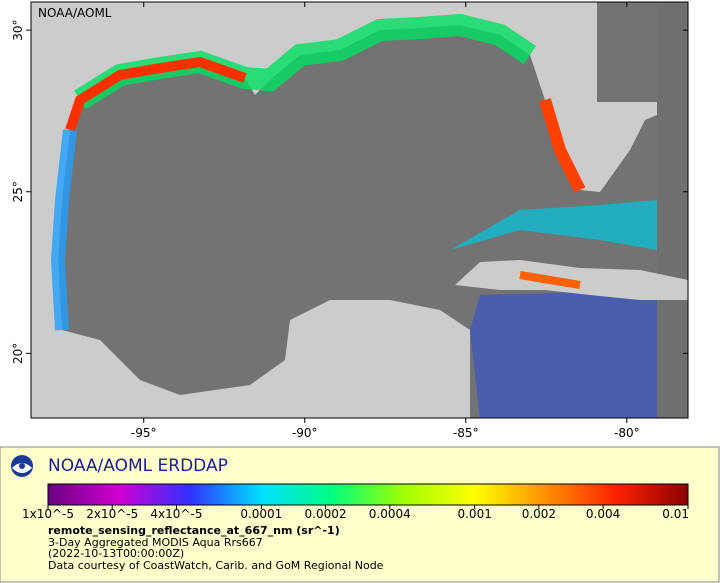 The height and width of the screenshot is (583, 720). I want to click on colorbar-tick-label: 0.0002, so click(326, 514).